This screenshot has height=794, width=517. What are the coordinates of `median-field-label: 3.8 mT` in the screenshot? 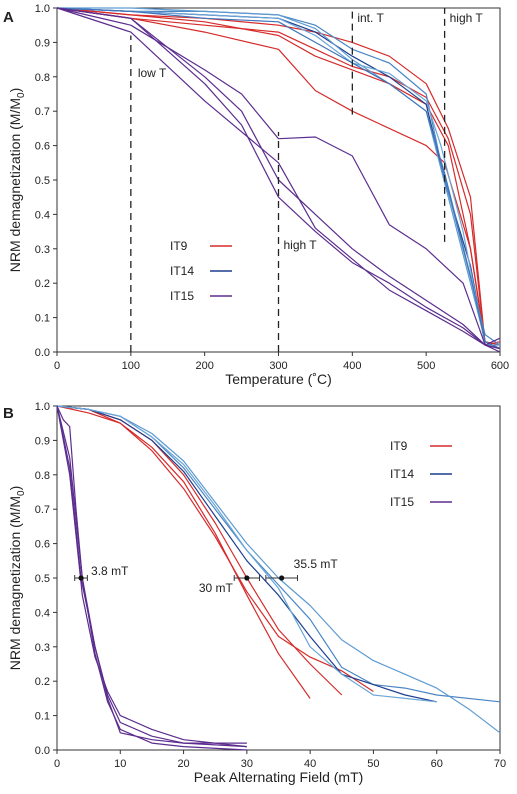 It's located at (110, 571).